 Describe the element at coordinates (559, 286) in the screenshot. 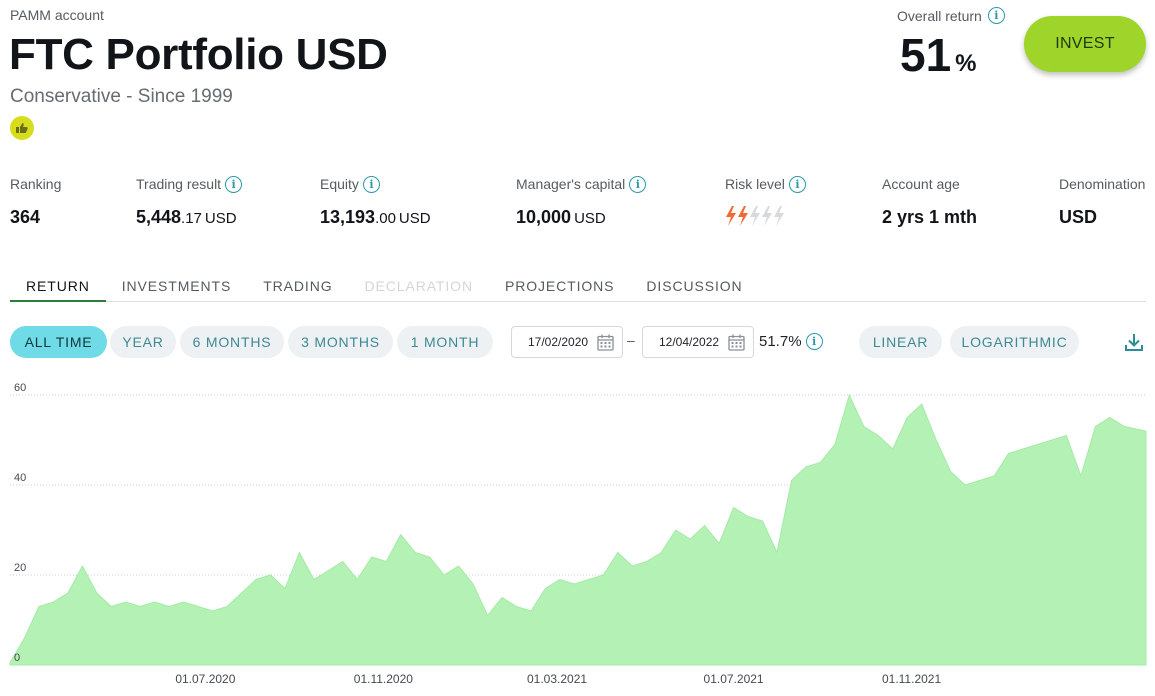

I see `tab-projections: PROJECTIONS` at that location.